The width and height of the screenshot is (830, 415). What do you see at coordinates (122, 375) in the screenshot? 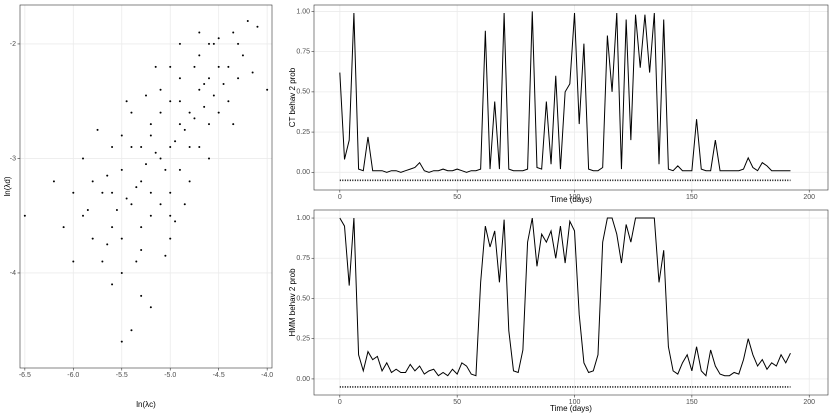
I see `x-tick-label: -5.5` at bounding box center [122, 375].